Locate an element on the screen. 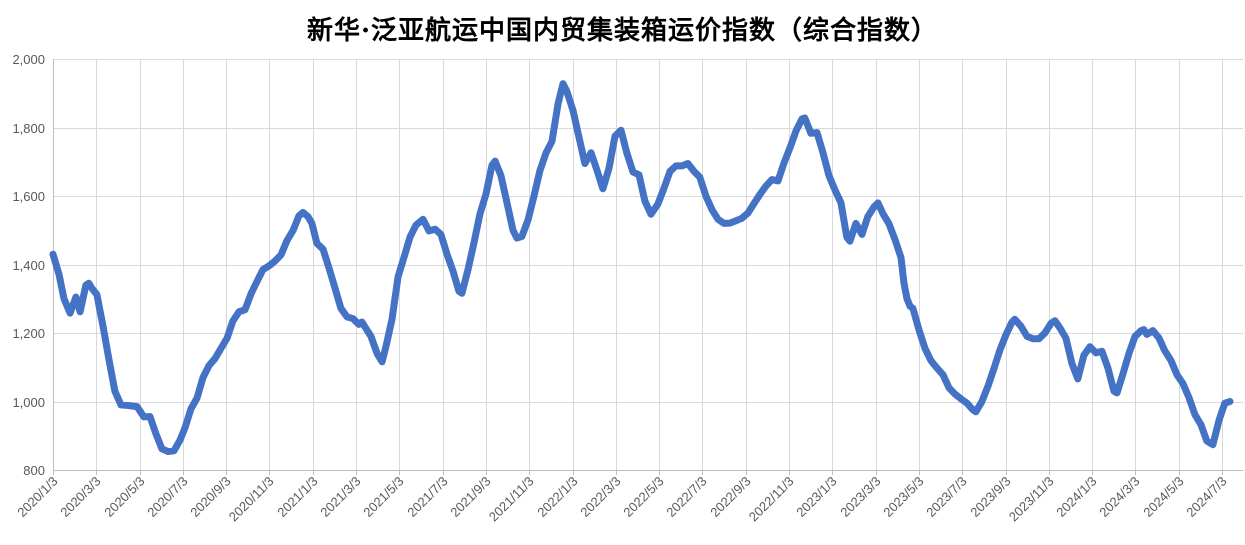  x-tick-label: 2022/11/3 is located at coordinates (771, 499).